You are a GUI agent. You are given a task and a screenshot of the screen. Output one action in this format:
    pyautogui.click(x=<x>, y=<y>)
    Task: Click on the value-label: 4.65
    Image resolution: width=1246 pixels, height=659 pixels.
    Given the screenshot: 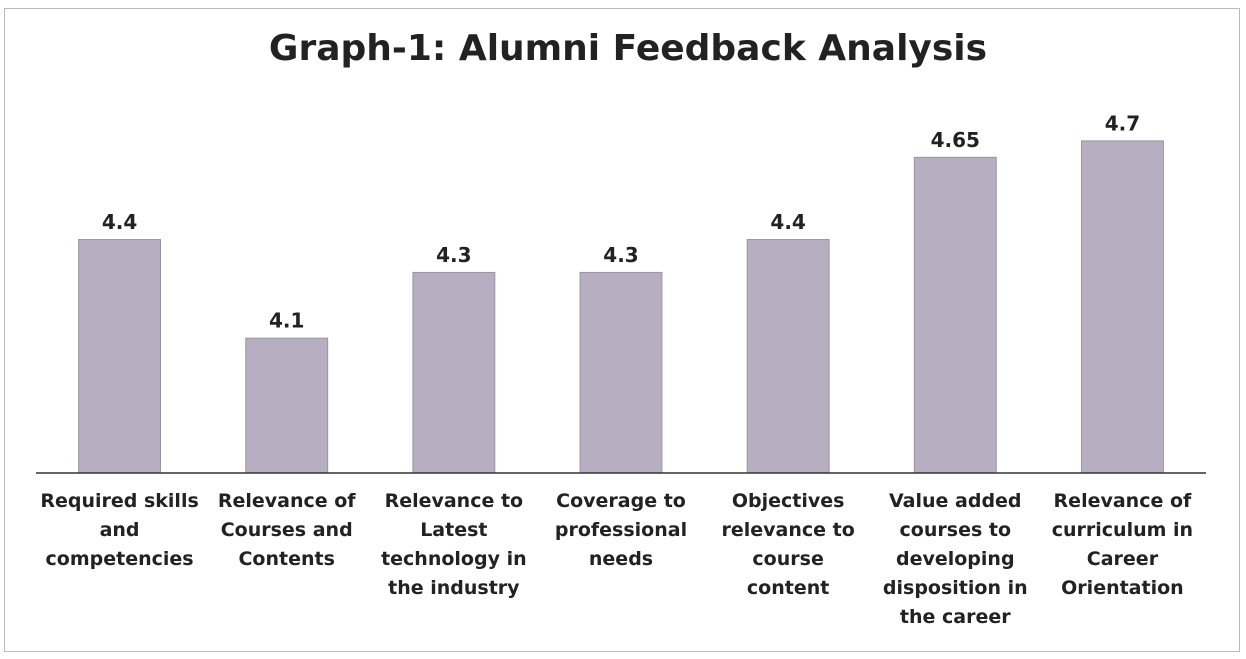 What is the action you would take?
    pyautogui.click(x=955, y=140)
    